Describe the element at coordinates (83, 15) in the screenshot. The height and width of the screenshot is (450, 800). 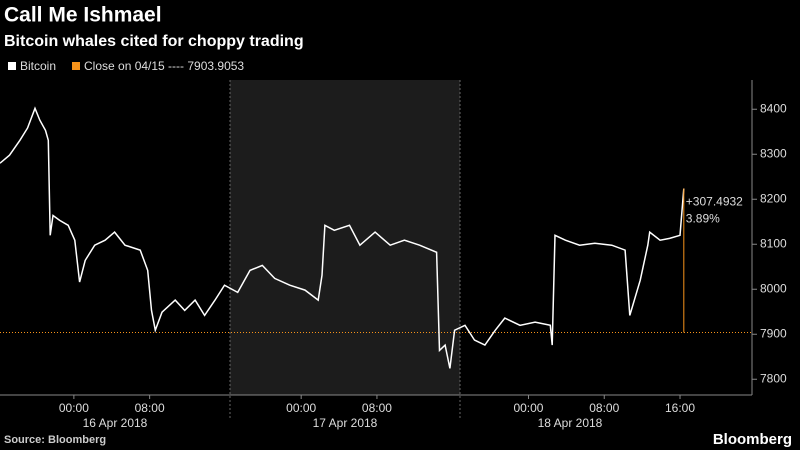
I see `chart-title: Call Me Ishmael` at that location.